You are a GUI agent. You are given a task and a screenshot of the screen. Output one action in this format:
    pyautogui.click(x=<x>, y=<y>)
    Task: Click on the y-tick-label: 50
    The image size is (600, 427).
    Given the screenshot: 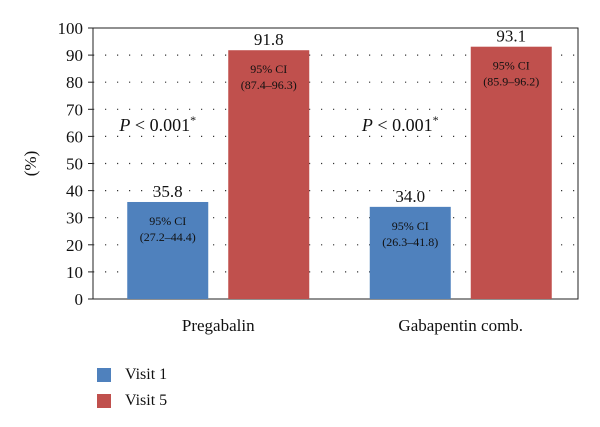 What is the action you would take?
    pyautogui.click(x=74, y=164)
    